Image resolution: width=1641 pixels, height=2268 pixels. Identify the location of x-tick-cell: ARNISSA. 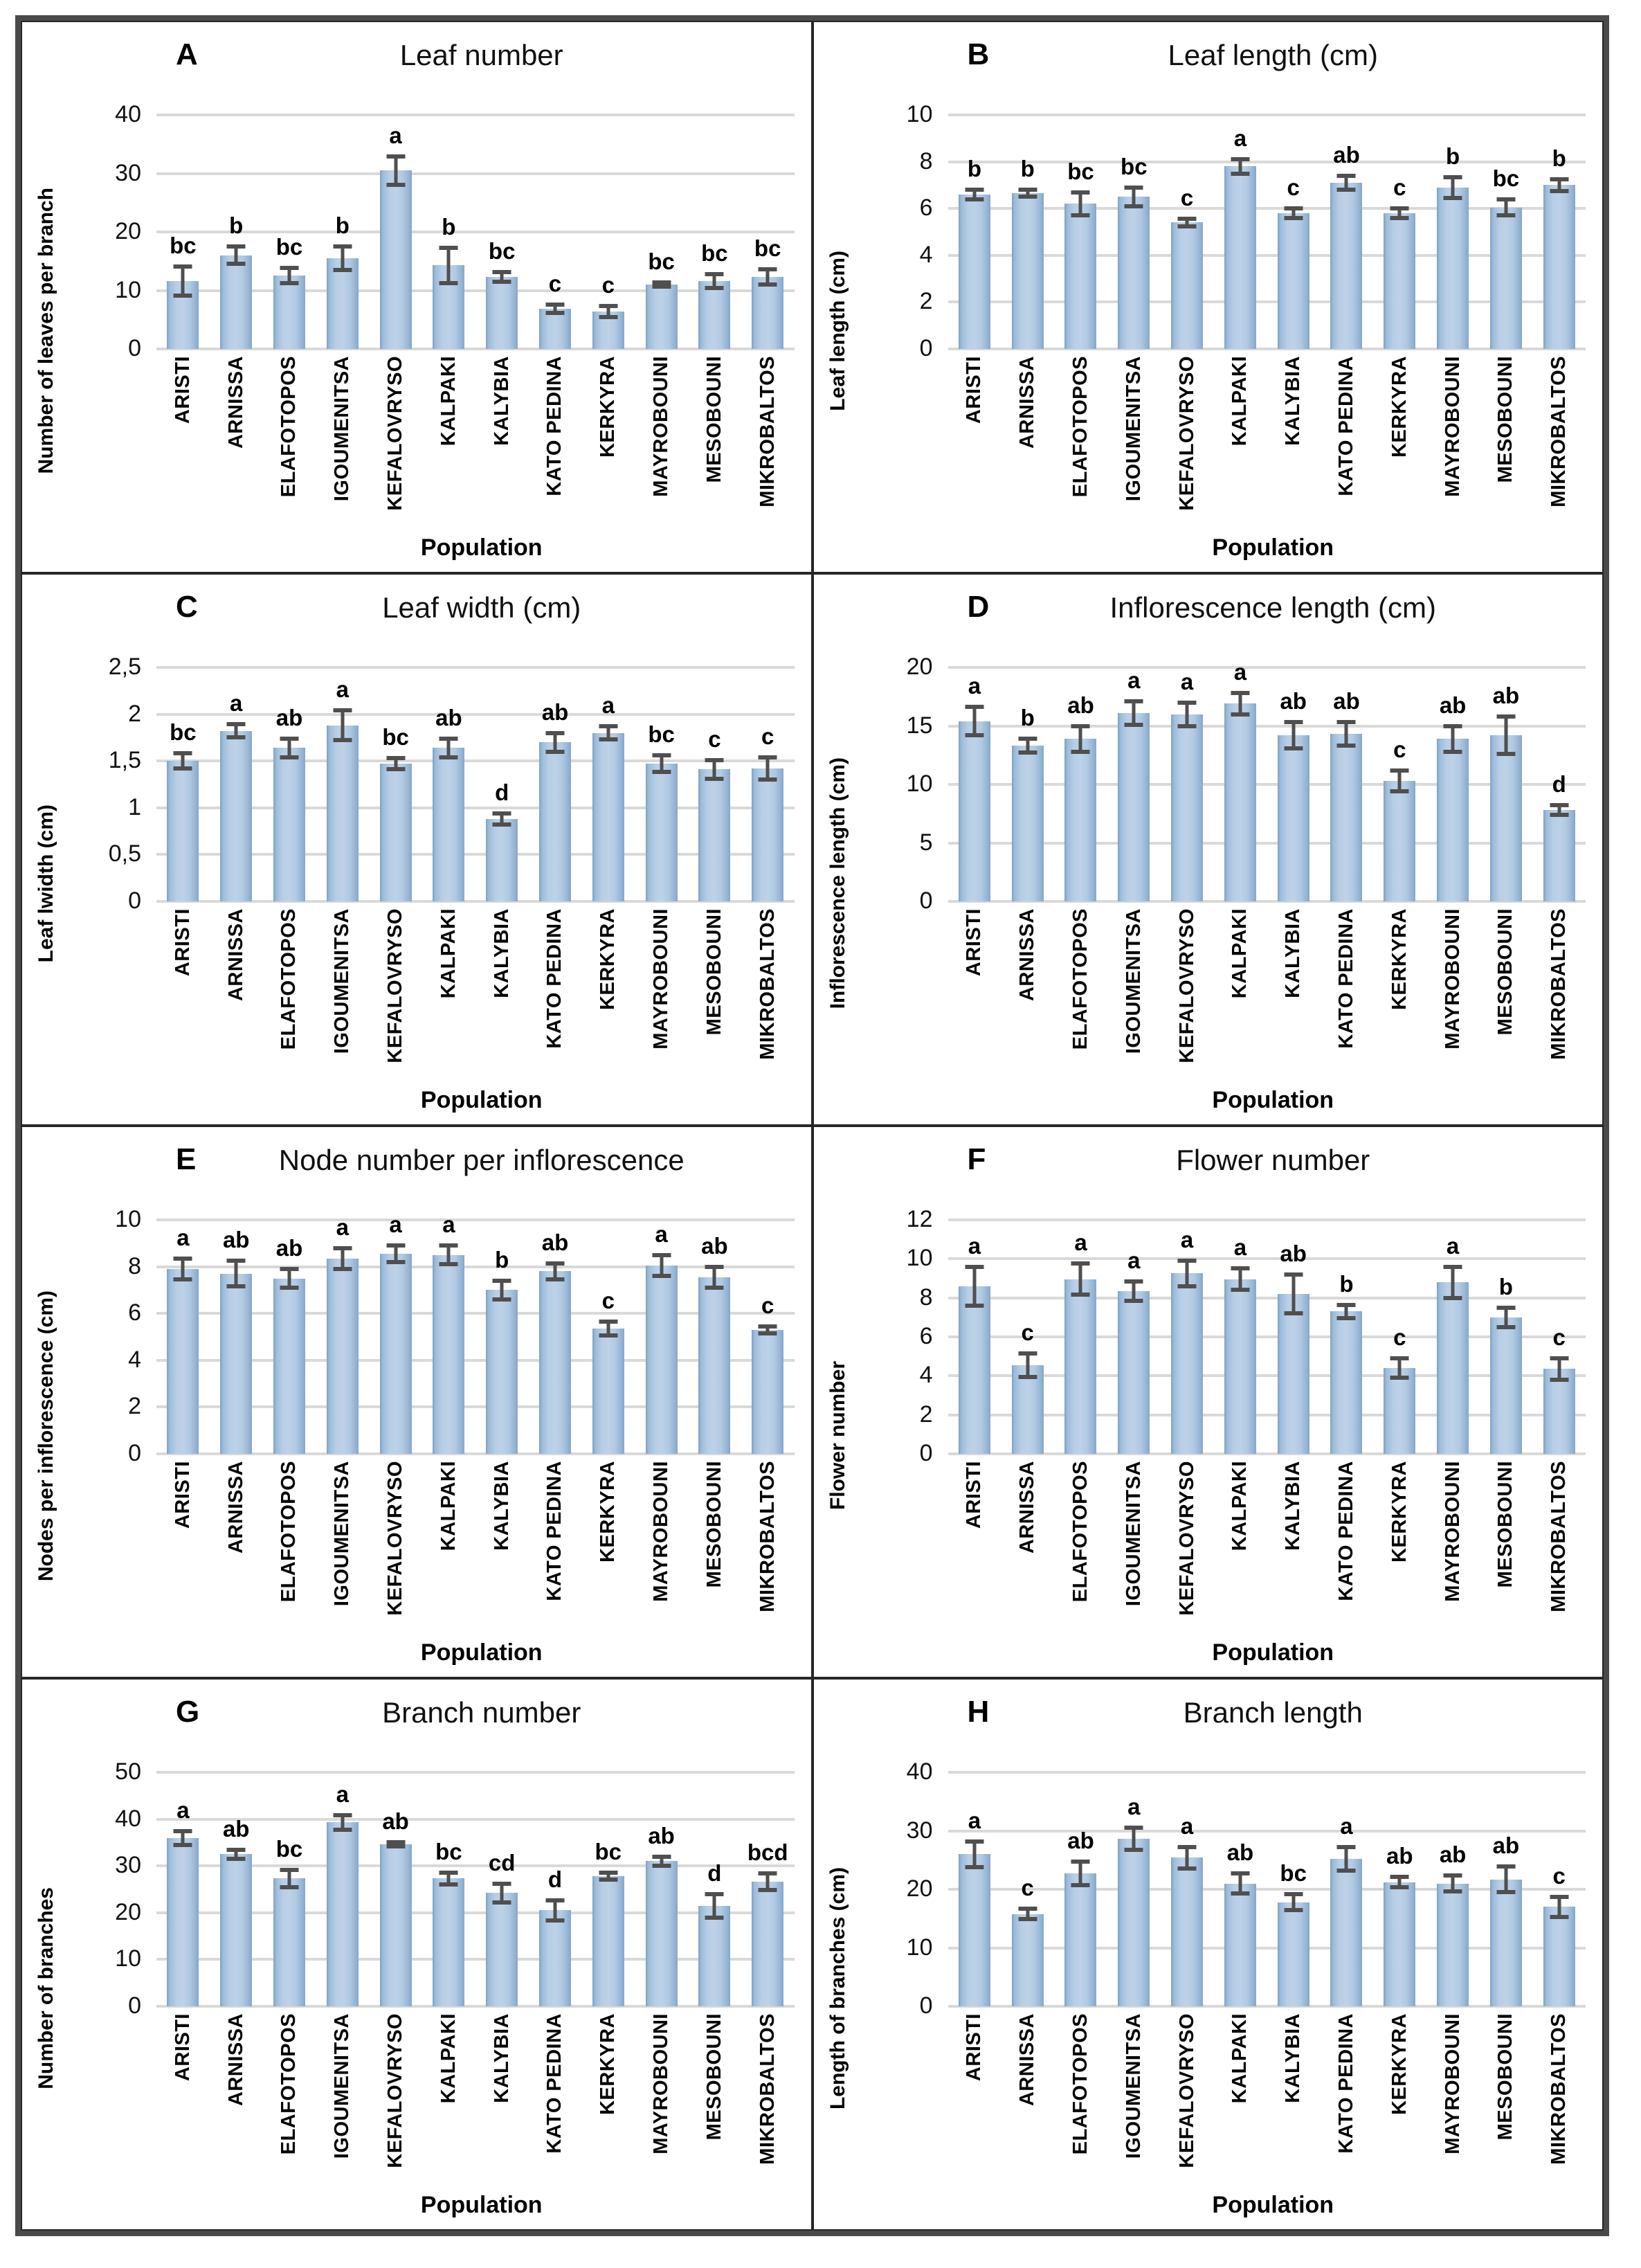
(236, 445).